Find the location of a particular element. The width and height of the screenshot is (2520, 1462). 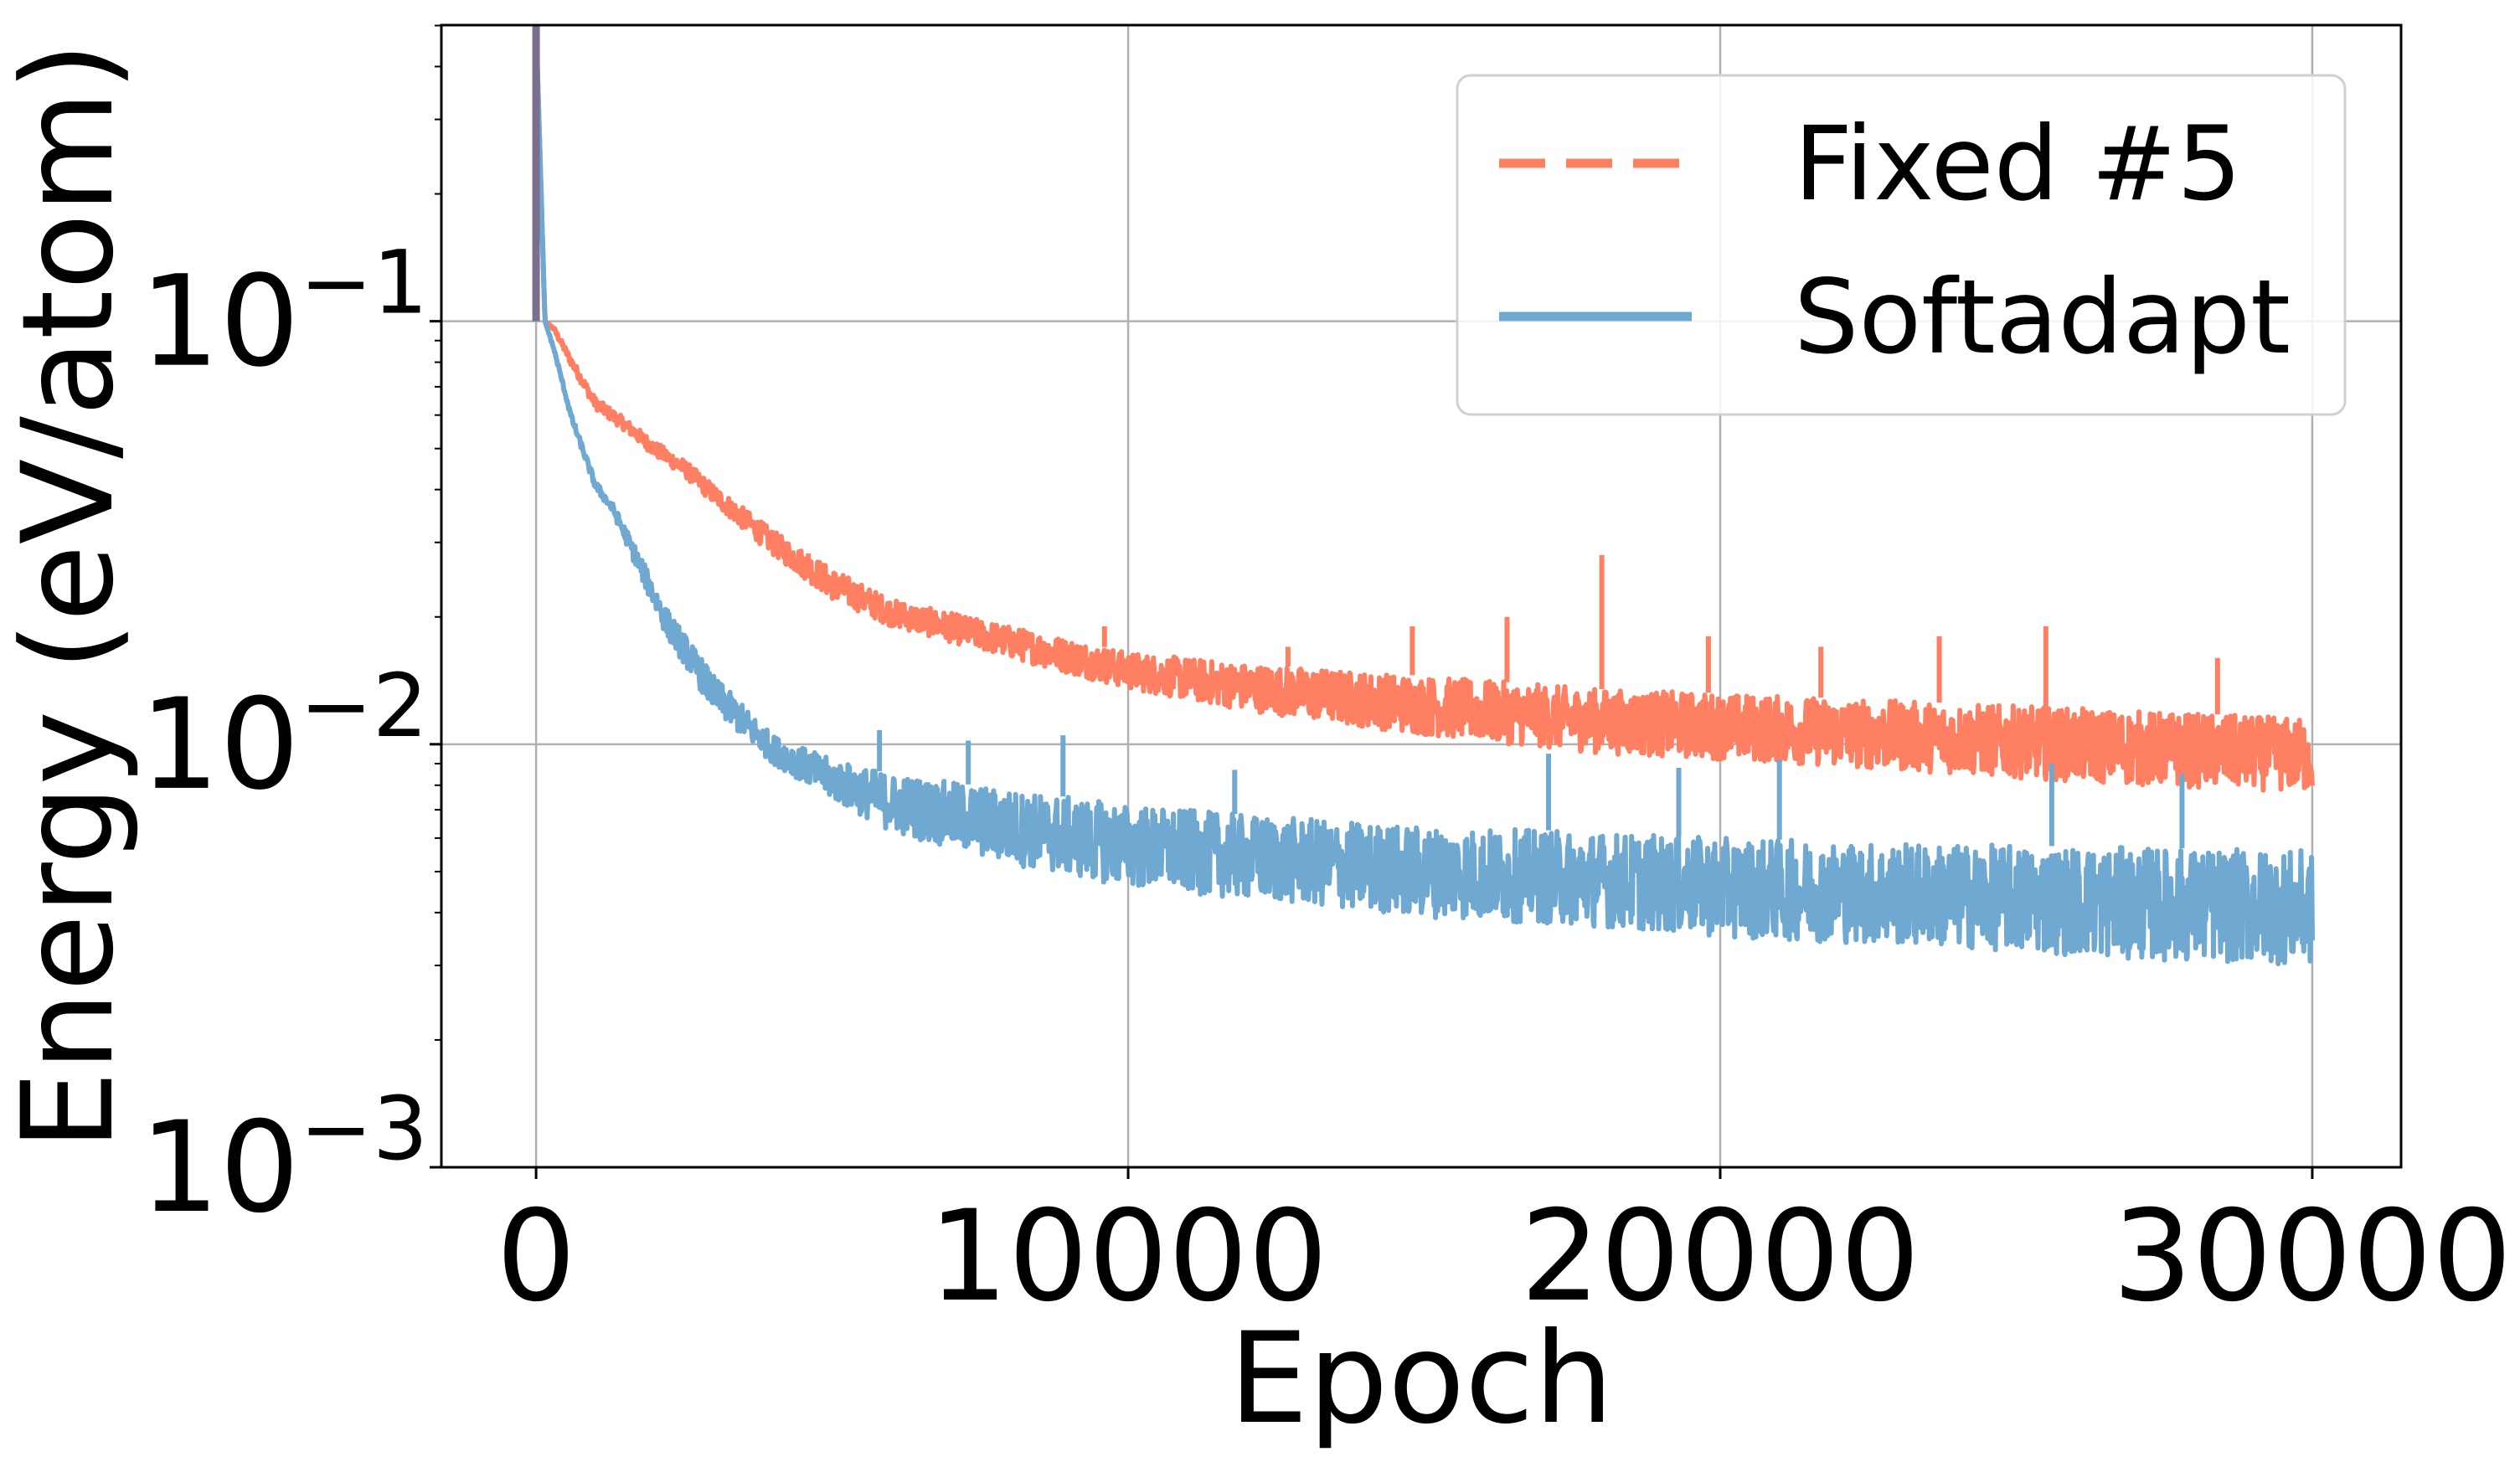

y-tick-label: 10⁻¹ is located at coordinates (284, 313).